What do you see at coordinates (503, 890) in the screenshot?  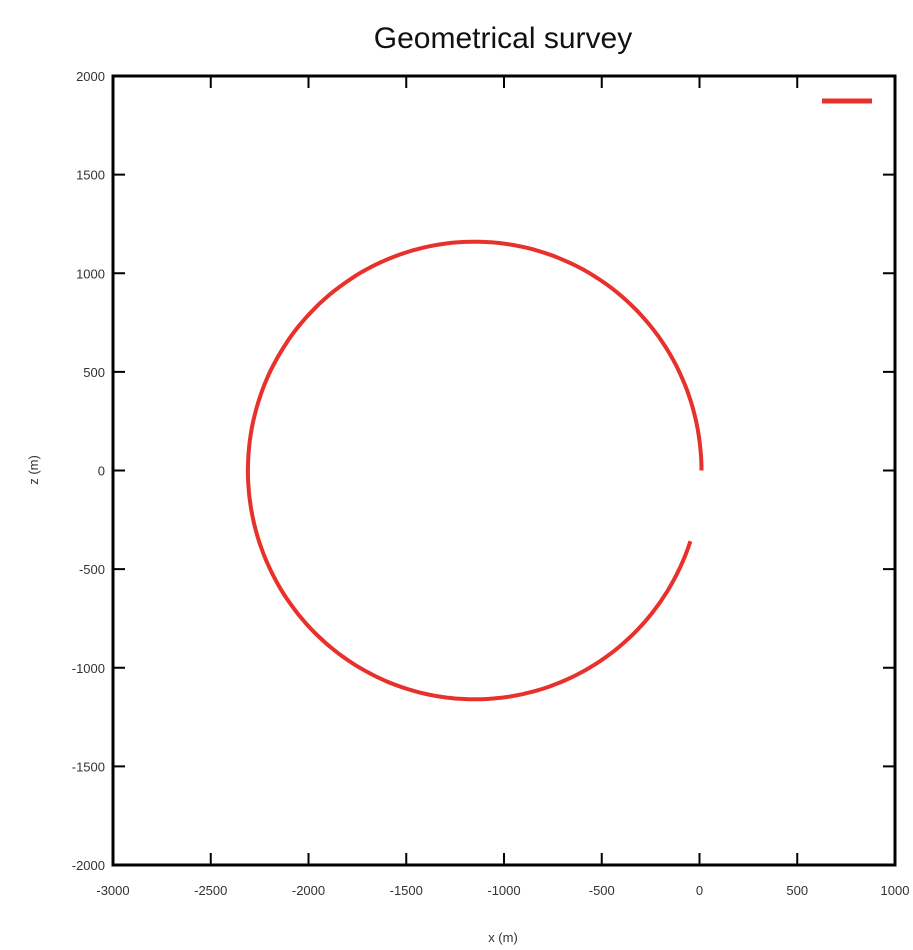 I see `x-tick-label: -1000` at bounding box center [503, 890].